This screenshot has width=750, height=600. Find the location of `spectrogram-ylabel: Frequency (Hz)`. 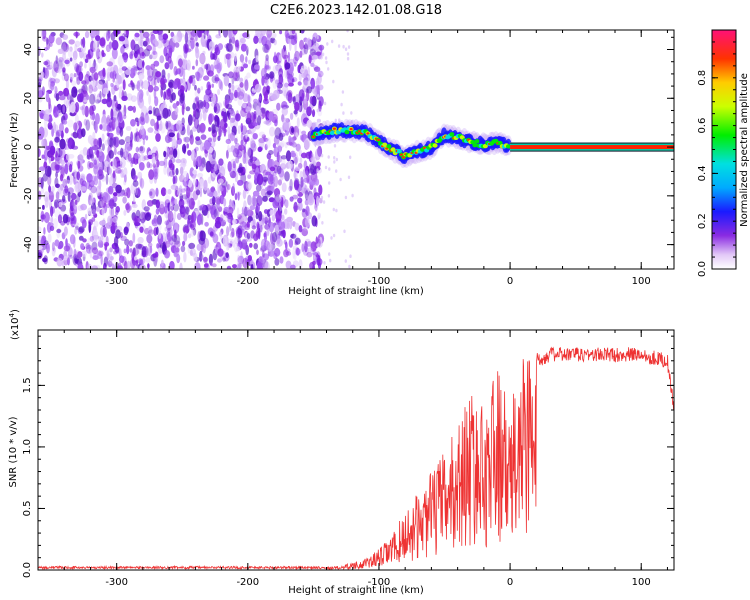

spectrogram-ylabel: Frequency (Hz) is located at coordinates (14, 150).